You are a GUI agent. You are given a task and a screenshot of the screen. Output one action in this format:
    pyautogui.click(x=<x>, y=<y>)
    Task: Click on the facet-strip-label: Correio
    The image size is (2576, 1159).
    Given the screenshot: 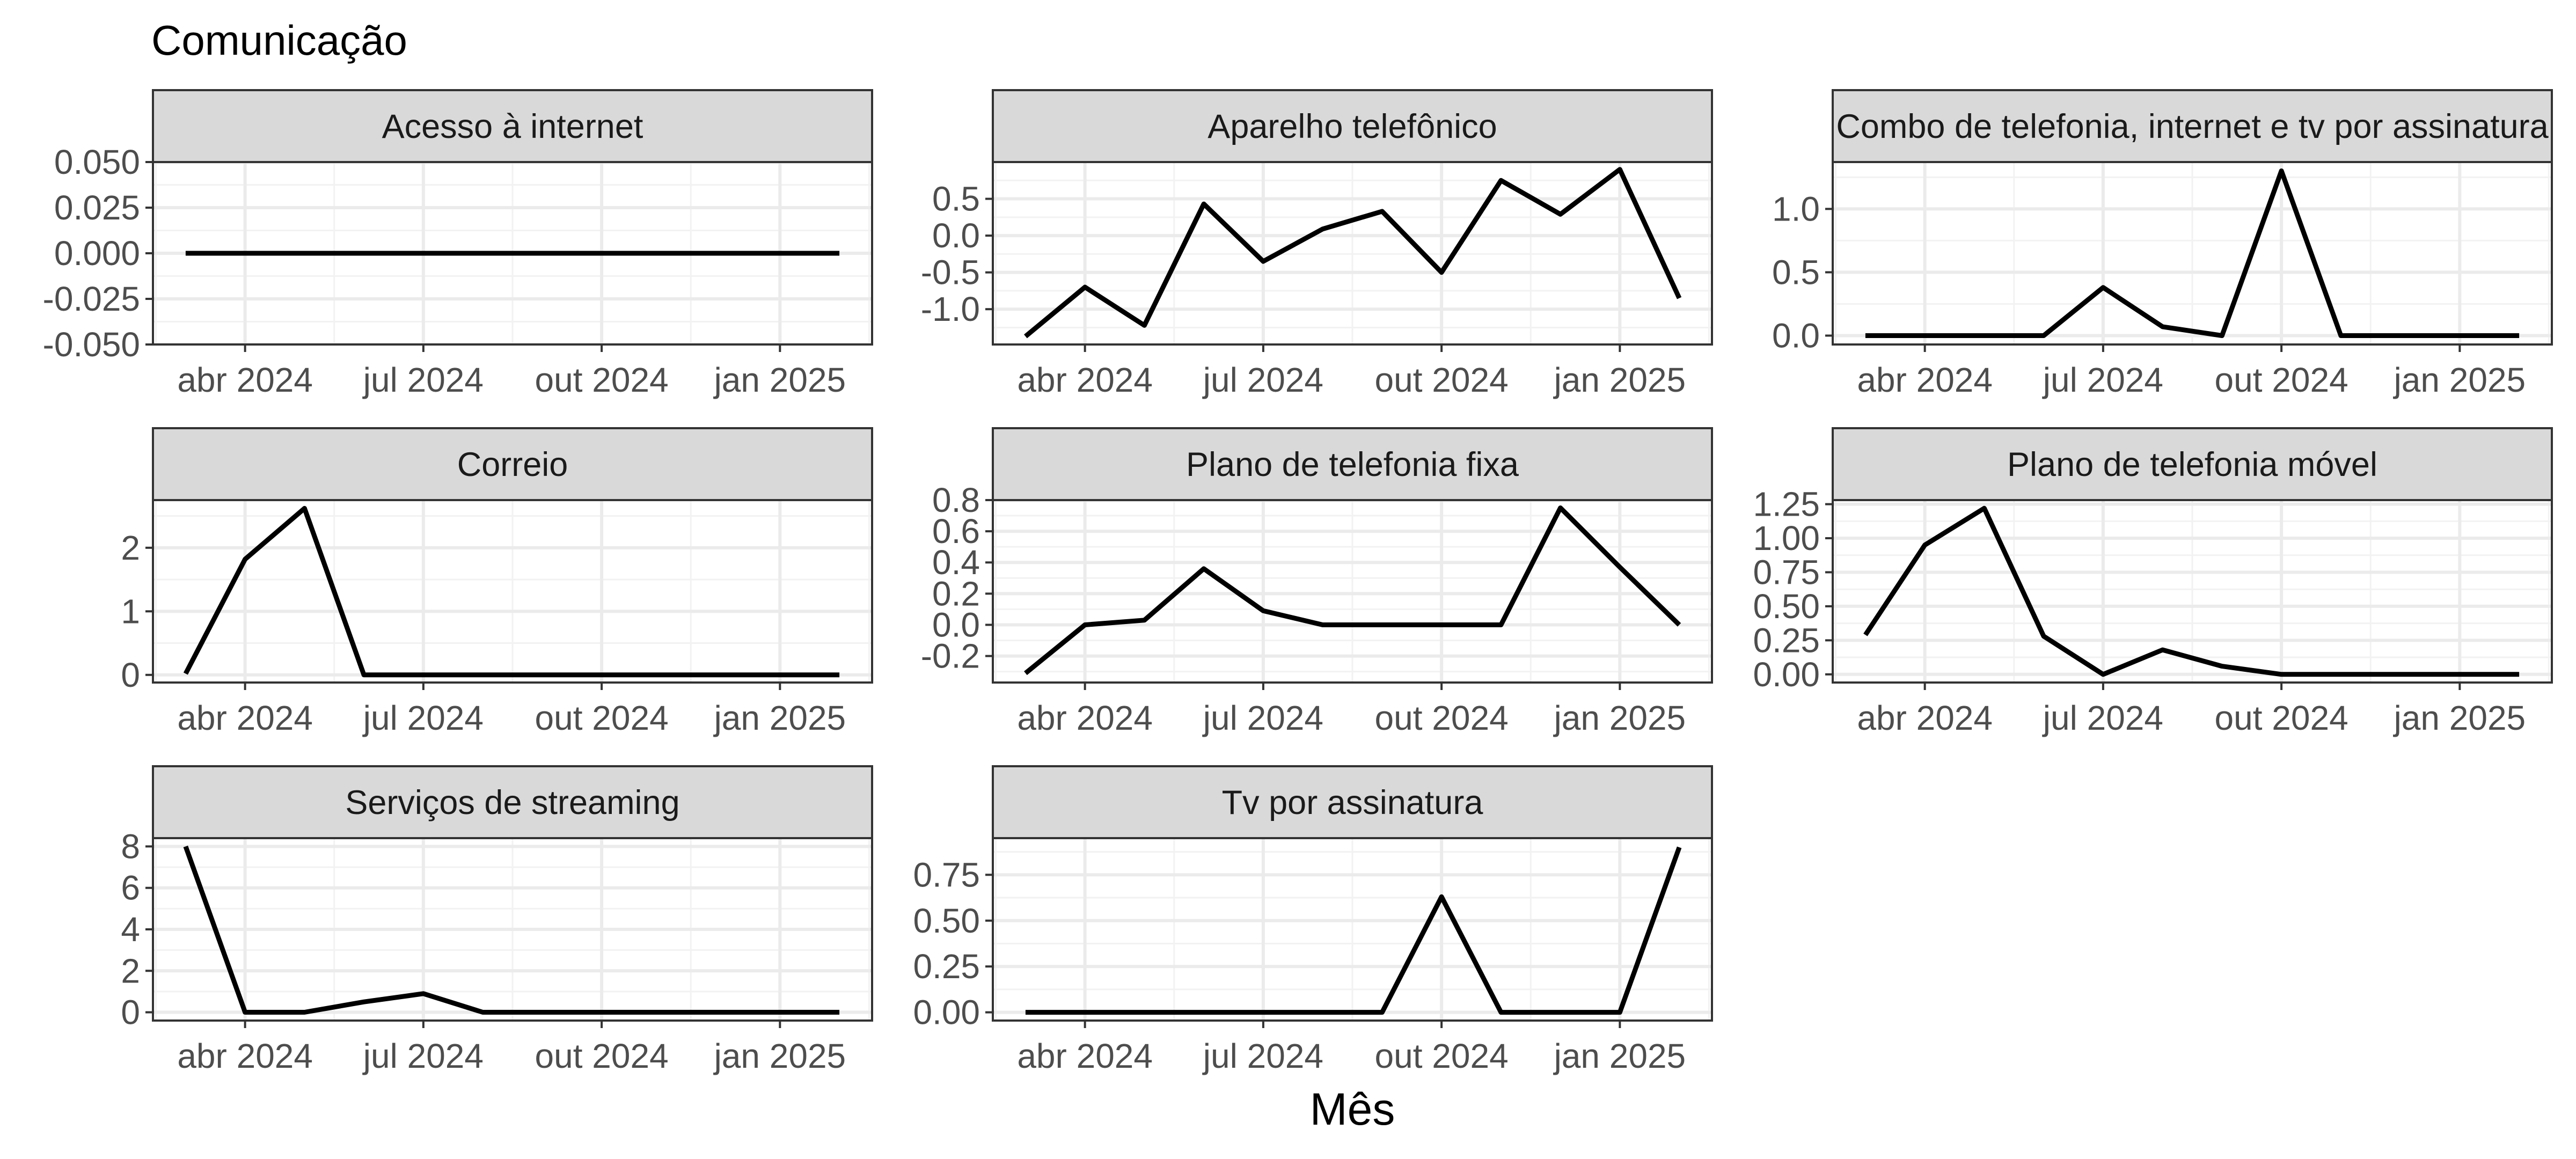 What is the action you would take?
    pyautogui.click(x=512, y=464)
    